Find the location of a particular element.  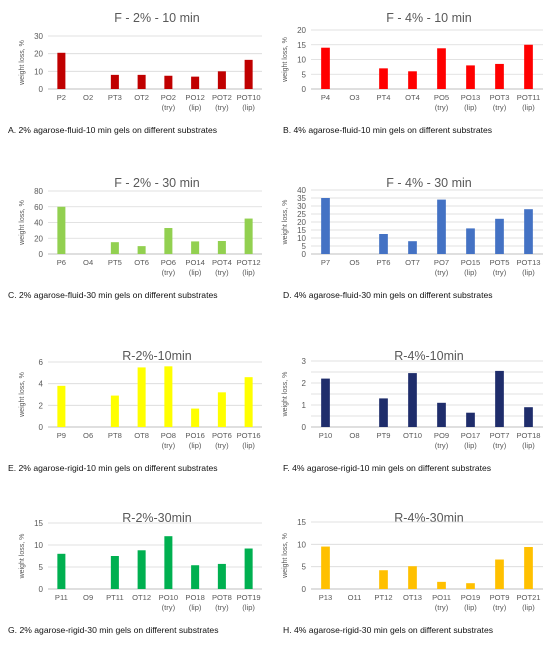

x-tick-label-line: PT8 is located at coordinates (115, 435).